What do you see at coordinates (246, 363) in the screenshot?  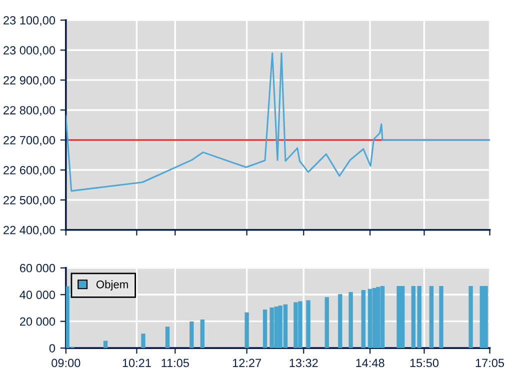 I see `x-tick-label: 12:27` at bounding box center [246, 363].